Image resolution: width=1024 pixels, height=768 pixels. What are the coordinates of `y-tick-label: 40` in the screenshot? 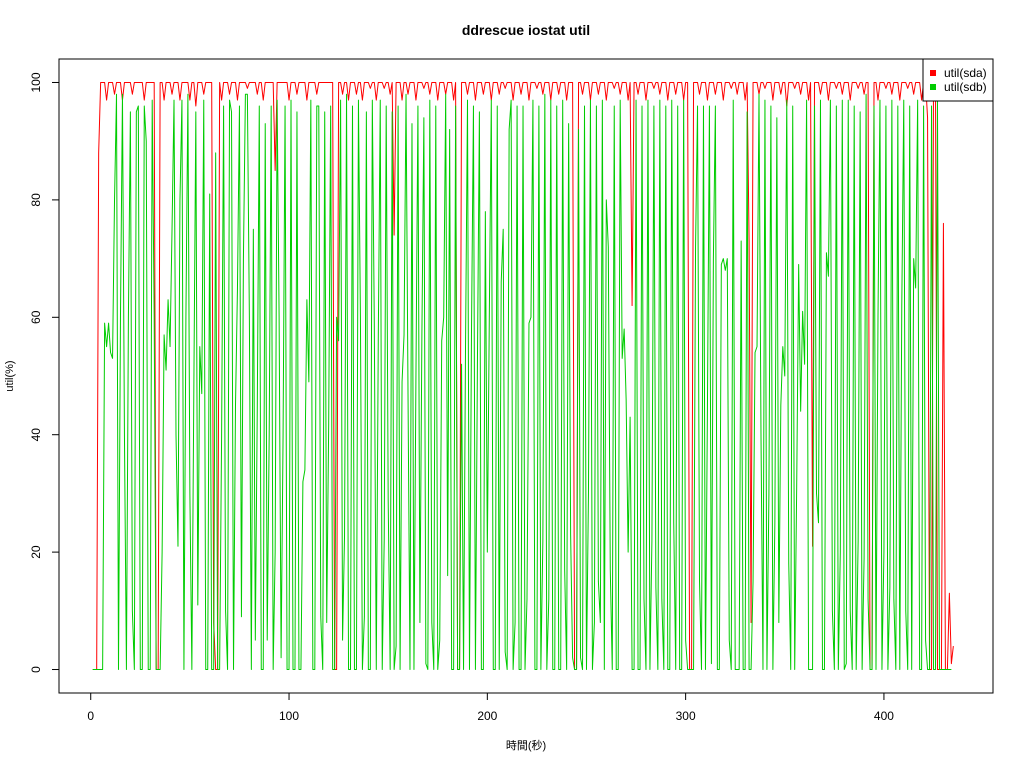 It's located at (36, 435).